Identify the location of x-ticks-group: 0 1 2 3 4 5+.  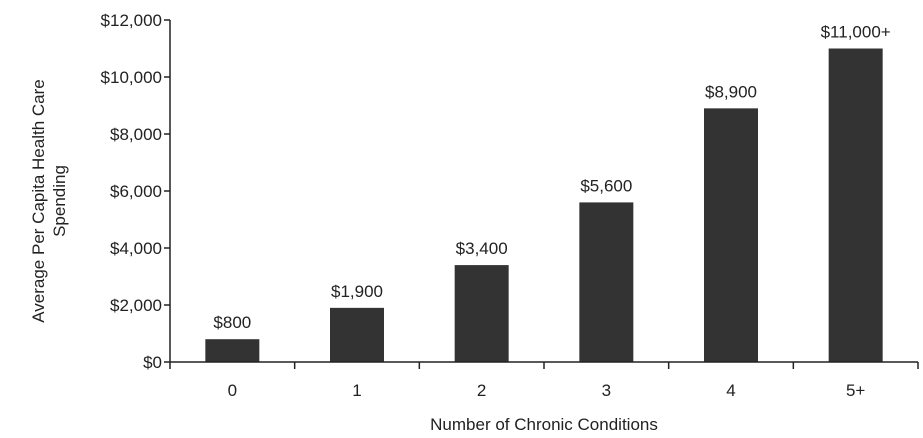
(544, 381).